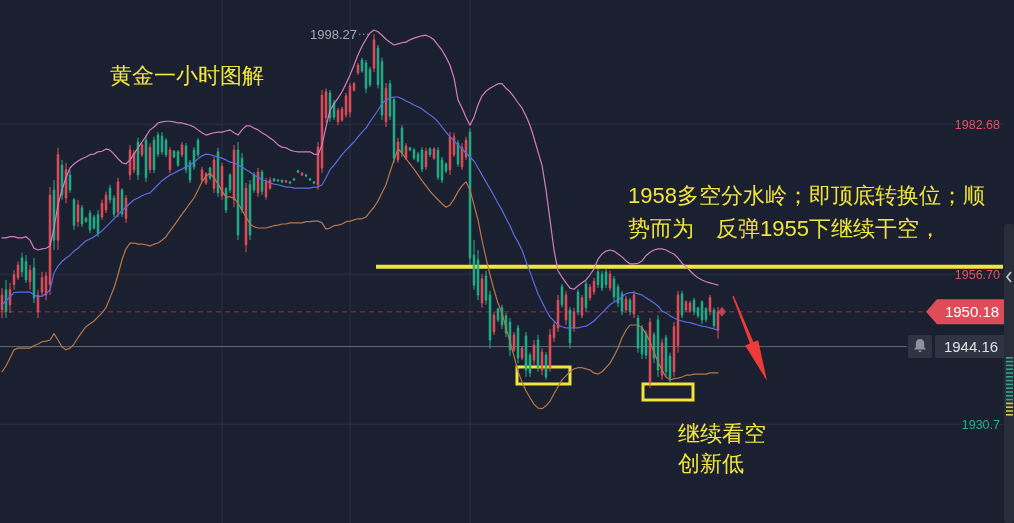 Image resolution: width=1014 pixels, height=523 pixels. I want to click on text: 黄金一小时图解, so click(187, 75).